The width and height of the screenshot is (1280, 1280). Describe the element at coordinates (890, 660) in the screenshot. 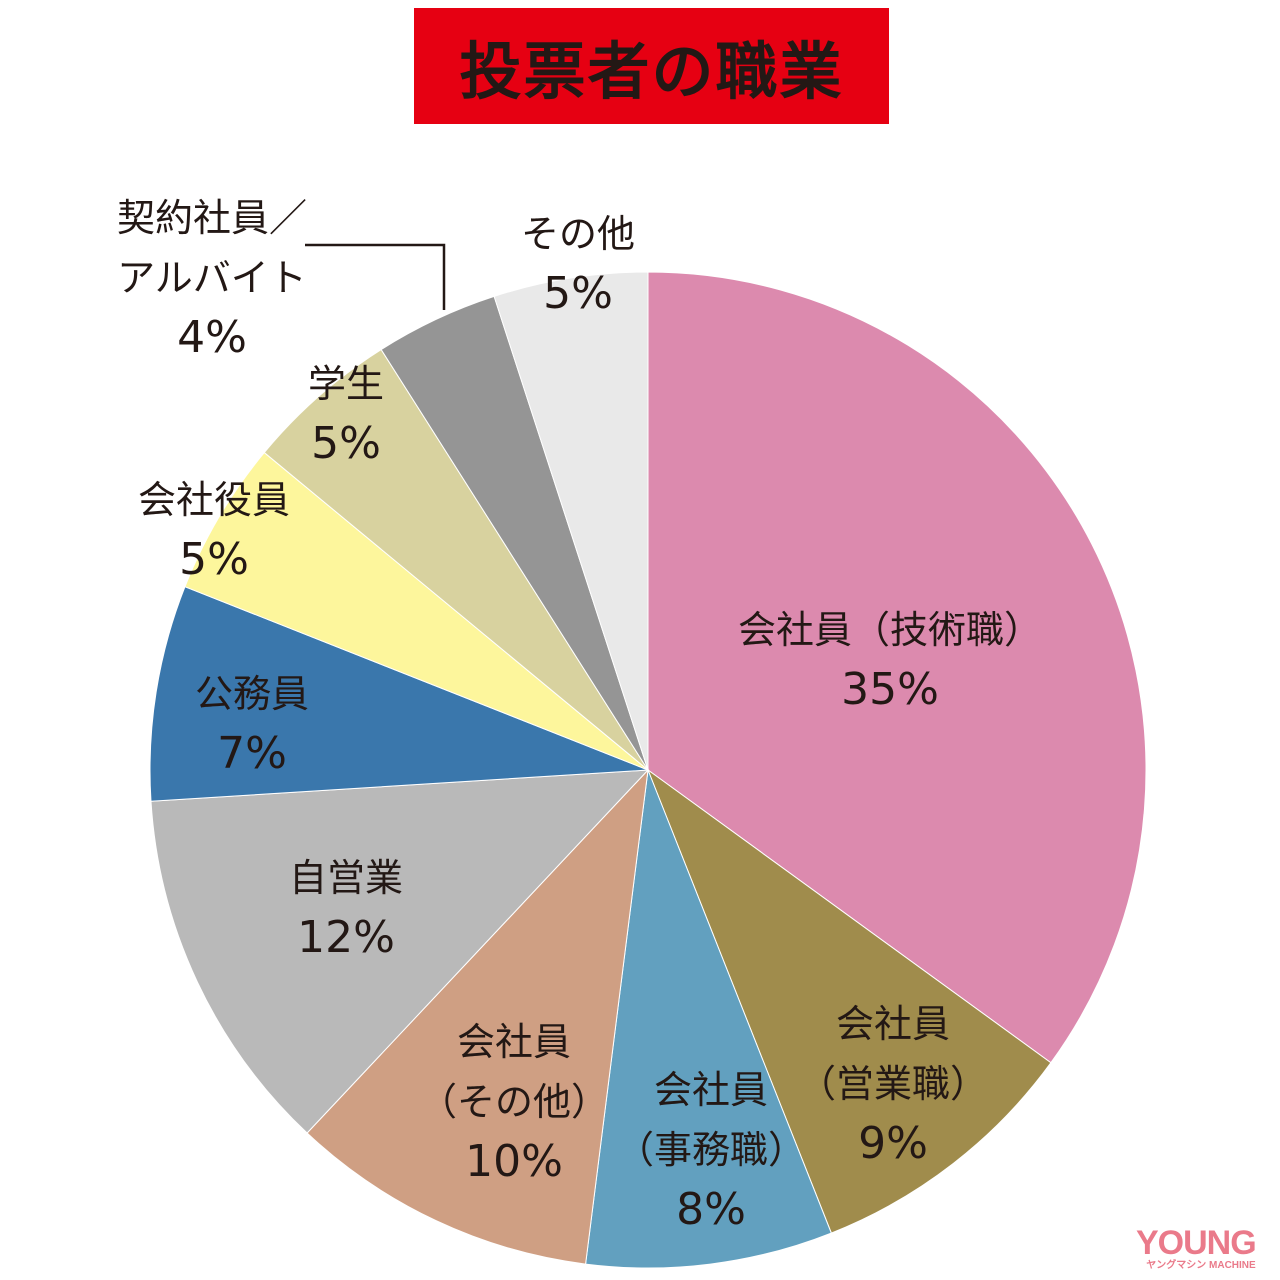

I see `label-engineering: 会社員（技術職） 35%` at that location.